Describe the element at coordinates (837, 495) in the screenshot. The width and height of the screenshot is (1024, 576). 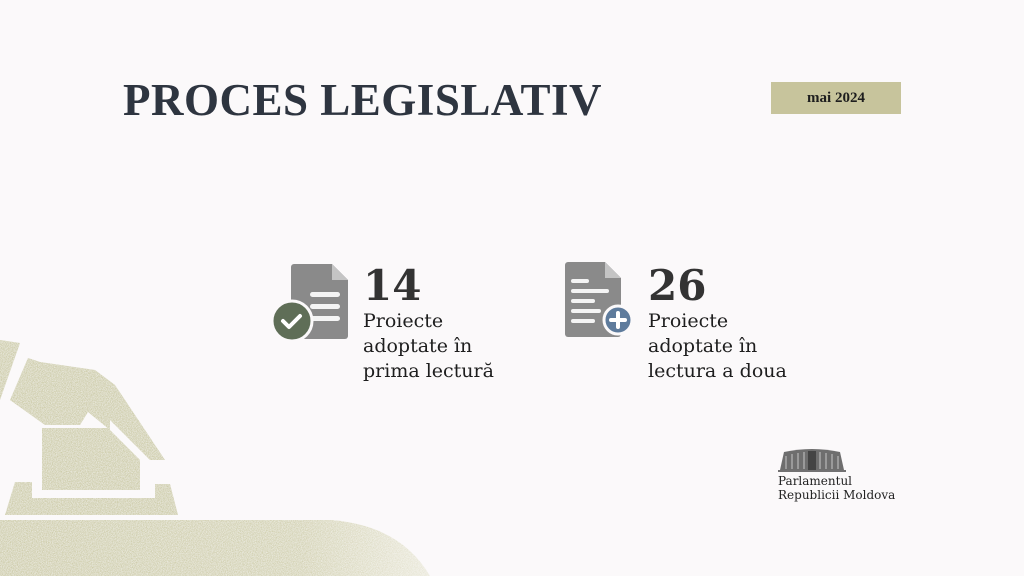
I see `logo-line-2: Republicii Moldova` at that location.